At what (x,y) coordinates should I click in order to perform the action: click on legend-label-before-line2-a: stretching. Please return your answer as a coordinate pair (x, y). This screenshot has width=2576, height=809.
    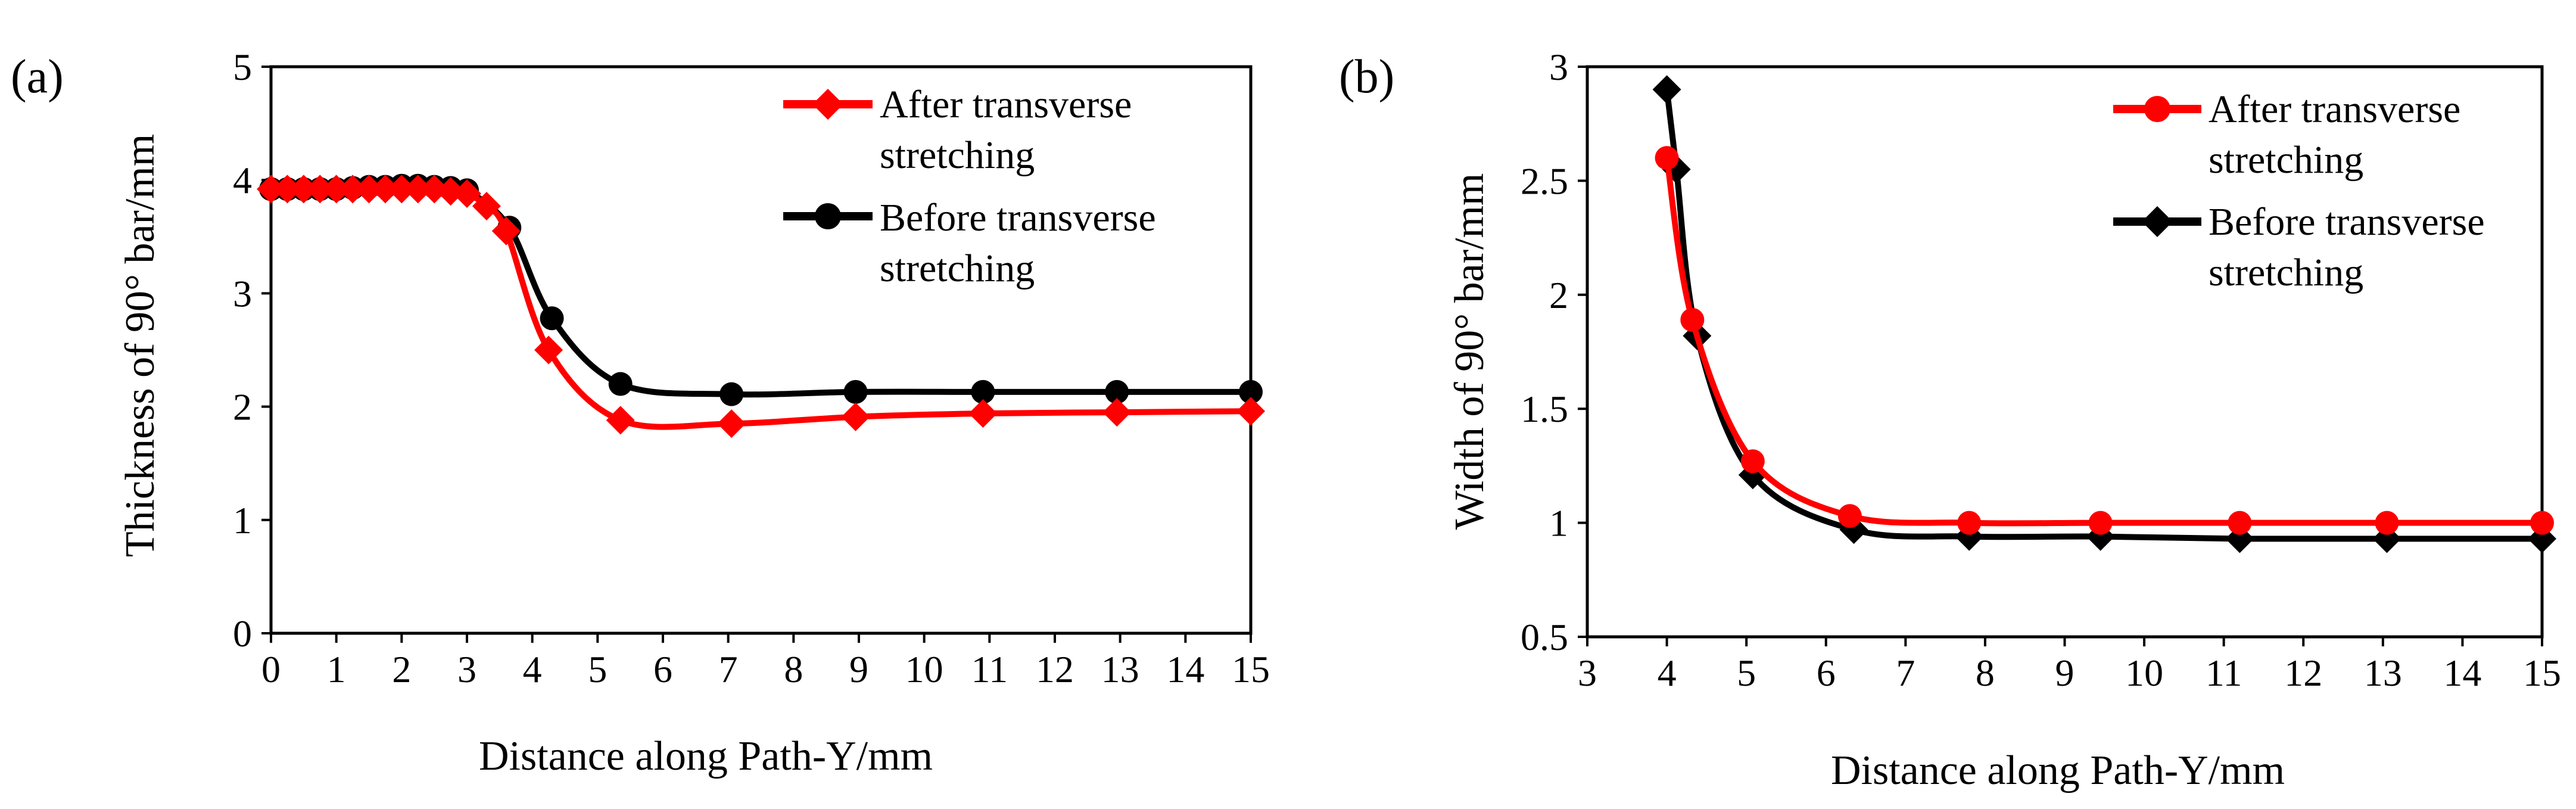
    Looking at the image, I should click on (957, 268).